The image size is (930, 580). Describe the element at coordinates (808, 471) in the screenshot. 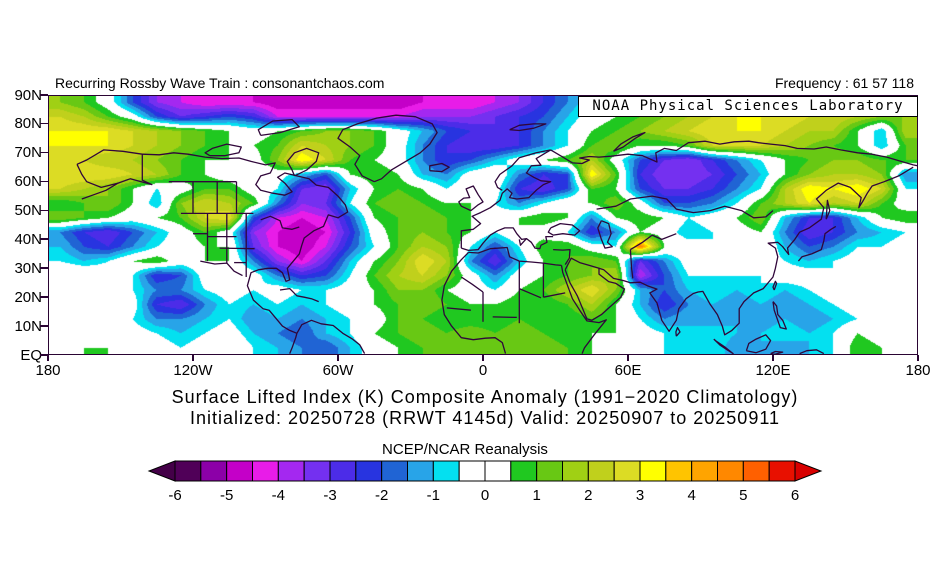

I see `colorbar-right-arrow` at that location.